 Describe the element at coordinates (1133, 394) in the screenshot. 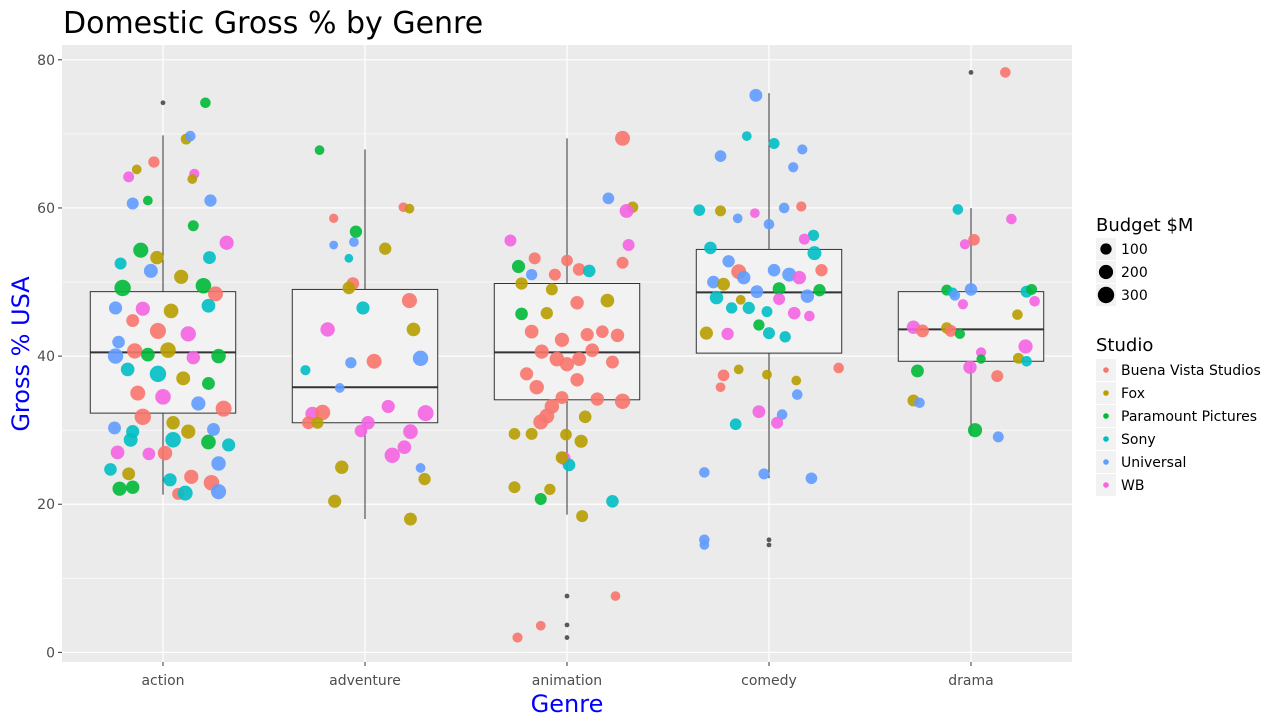

I see `color-legend-label: Fox` at that location.